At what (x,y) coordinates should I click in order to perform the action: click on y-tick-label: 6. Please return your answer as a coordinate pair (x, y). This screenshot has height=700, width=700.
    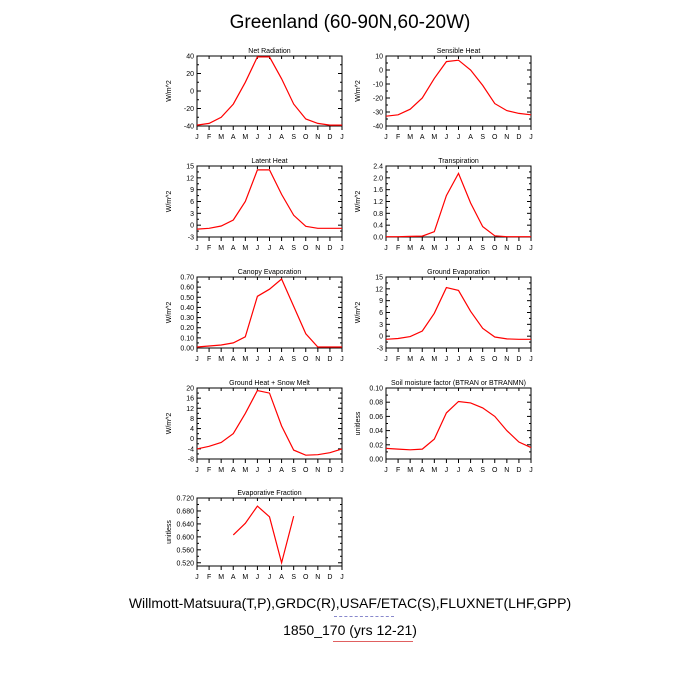
    Looking at the image, I should click on (192, 202).